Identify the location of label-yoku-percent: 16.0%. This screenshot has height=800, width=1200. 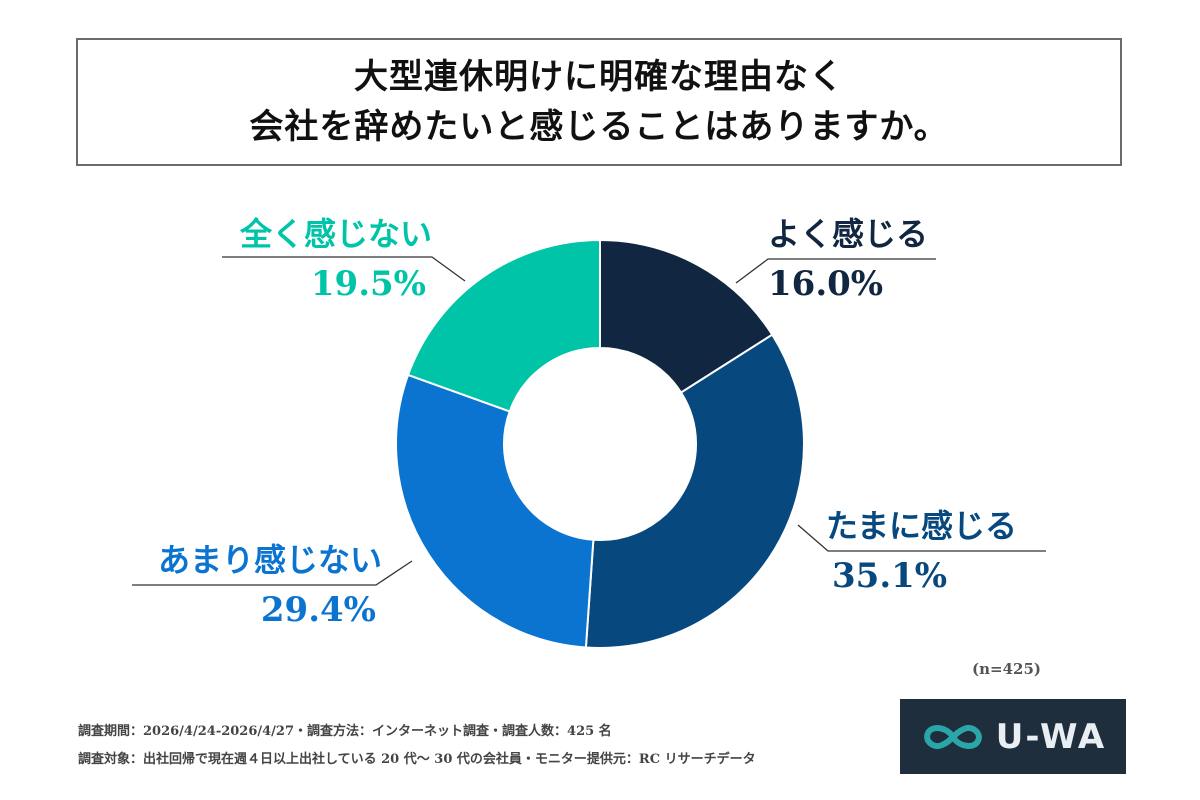
(826, 284).